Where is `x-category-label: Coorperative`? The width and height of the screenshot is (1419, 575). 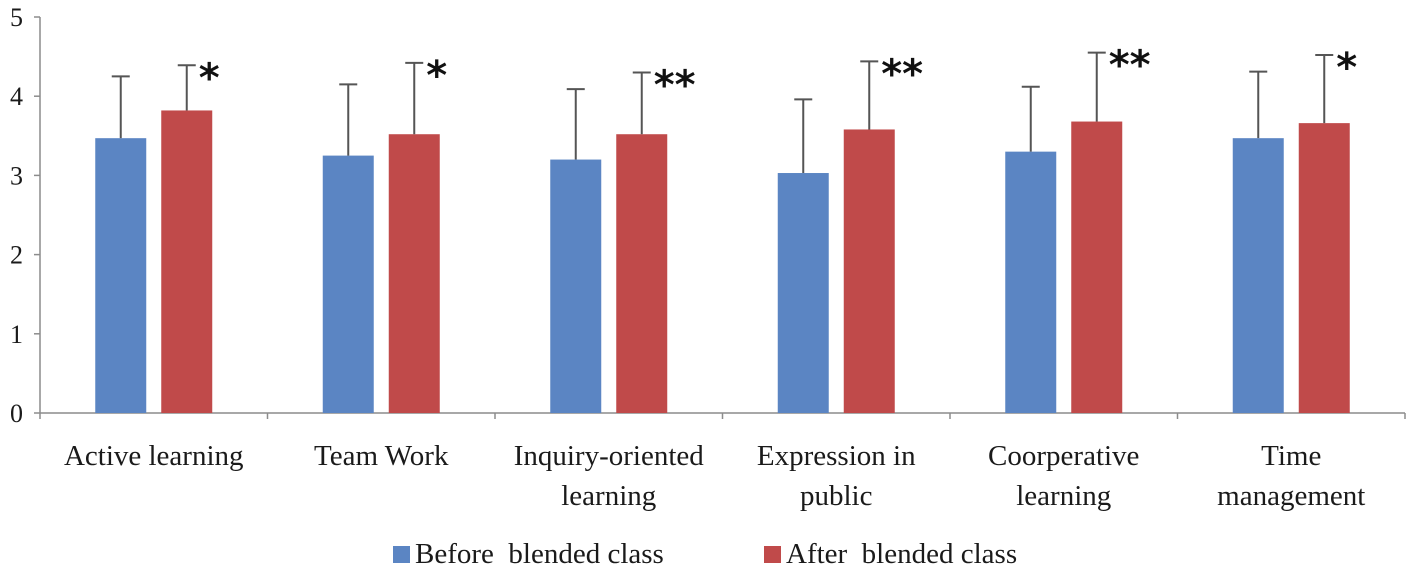 x-category-label: Coorperative is located at coordinates (1063, 456).